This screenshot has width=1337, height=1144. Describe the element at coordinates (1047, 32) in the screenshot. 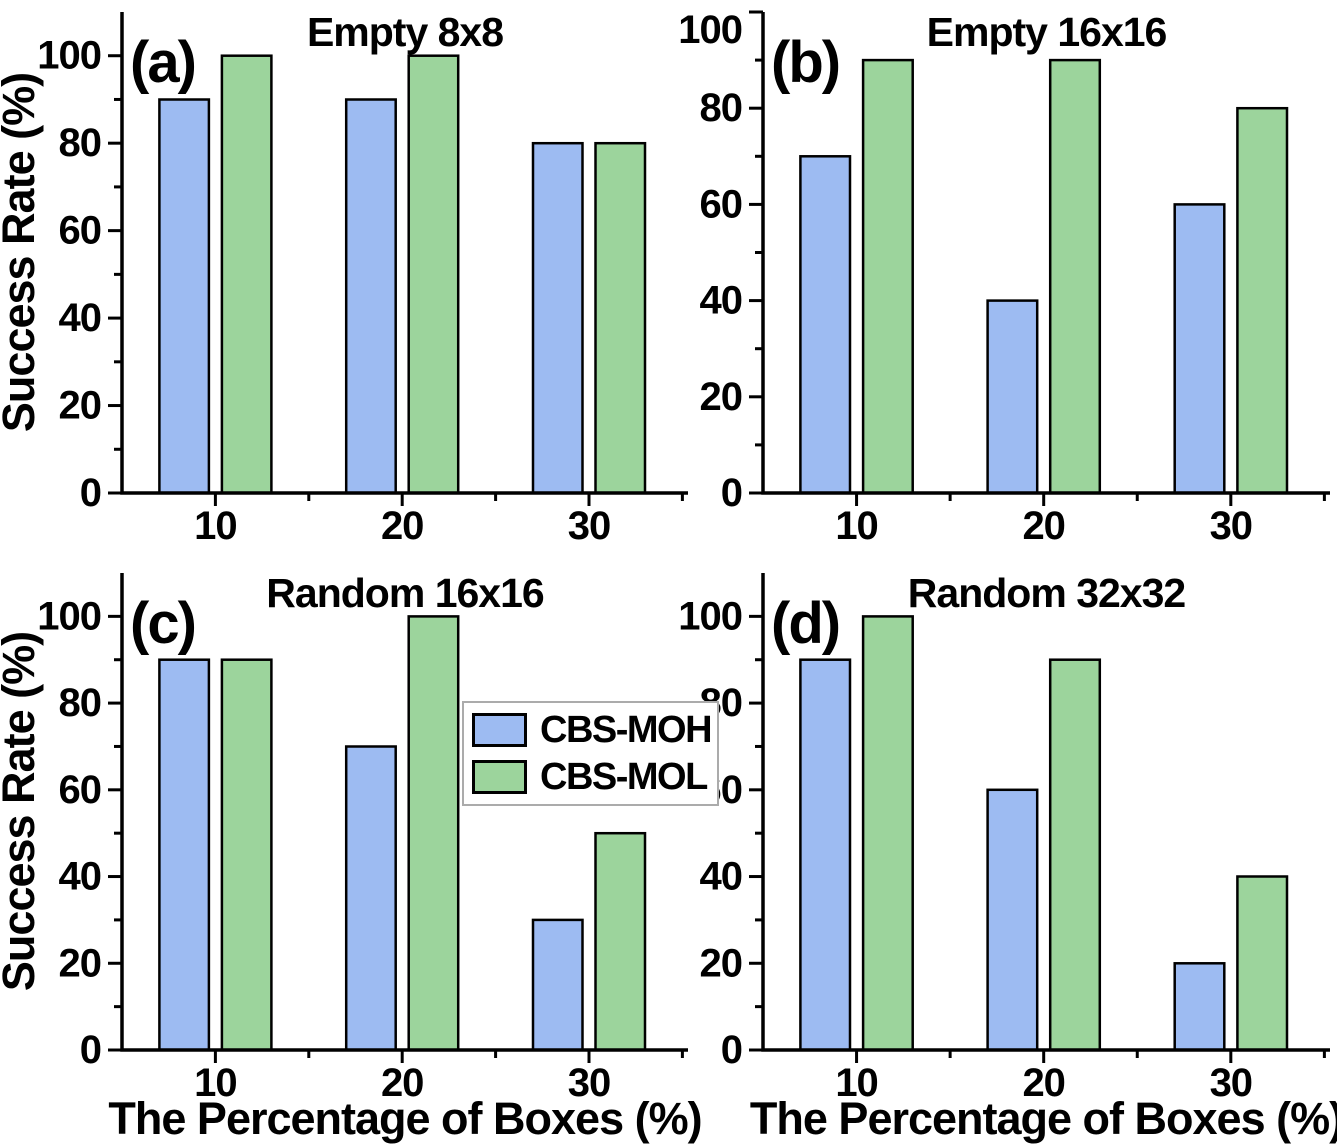

I see `panel-title: Empty 16x16` at that location.